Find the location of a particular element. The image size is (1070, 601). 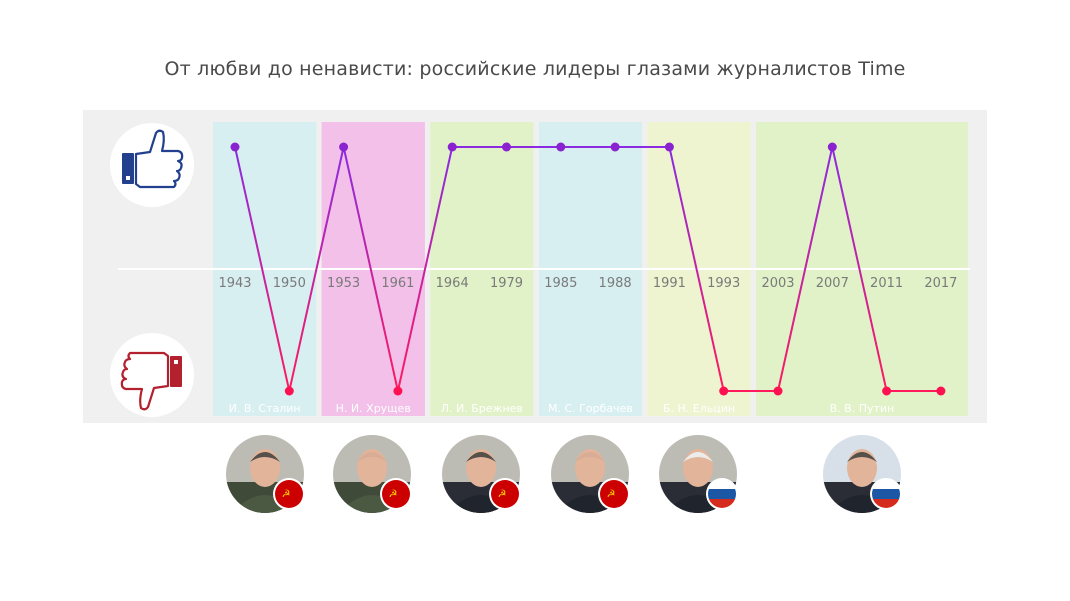

year-tick-label: 1950 is located at coordinates (289, 283).